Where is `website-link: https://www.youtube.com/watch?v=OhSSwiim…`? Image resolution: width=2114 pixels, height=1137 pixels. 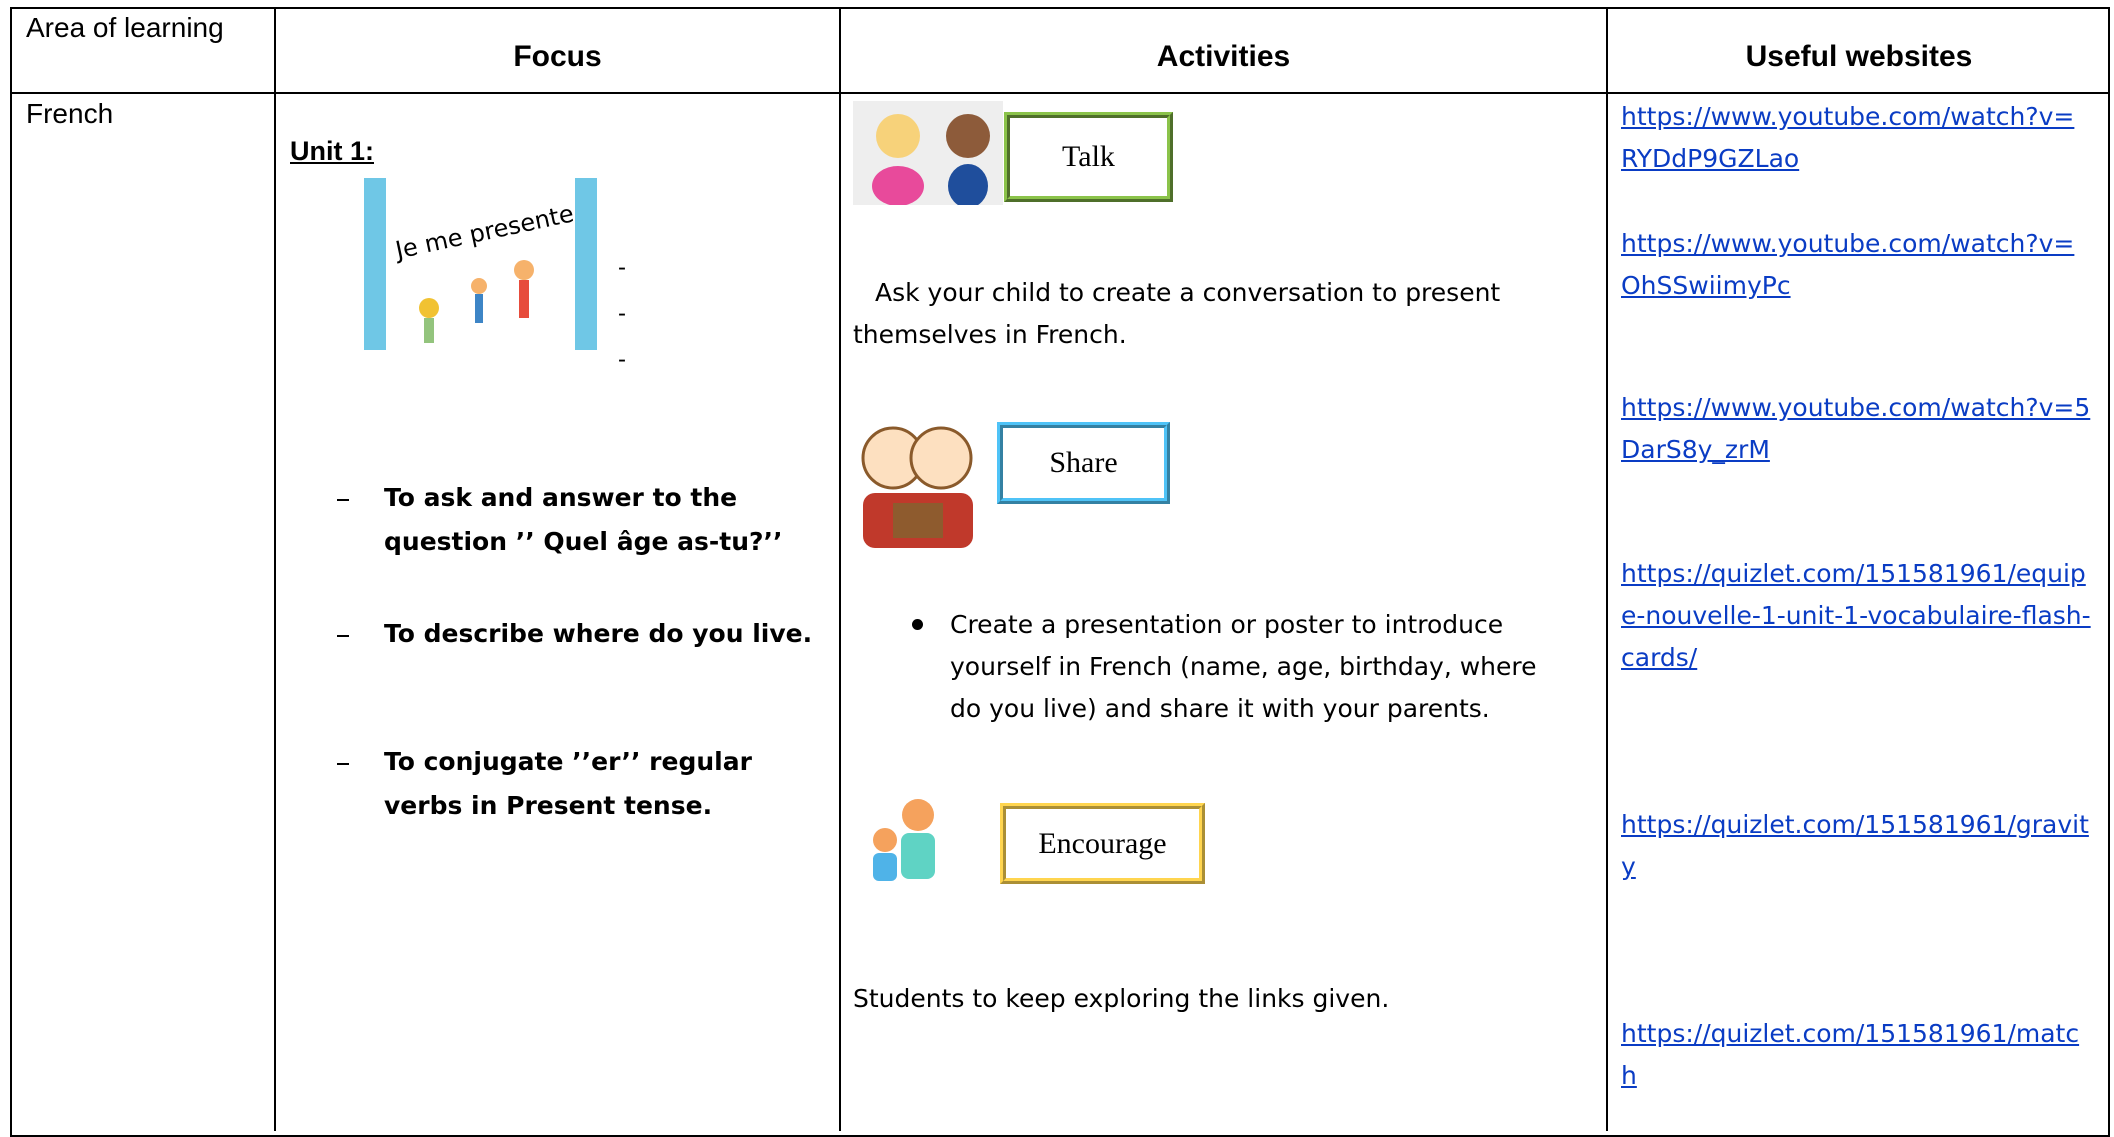 website-link: https://www.youtube.com/watch?v=OhSSwiim… is located at coordinates (1848, 264).